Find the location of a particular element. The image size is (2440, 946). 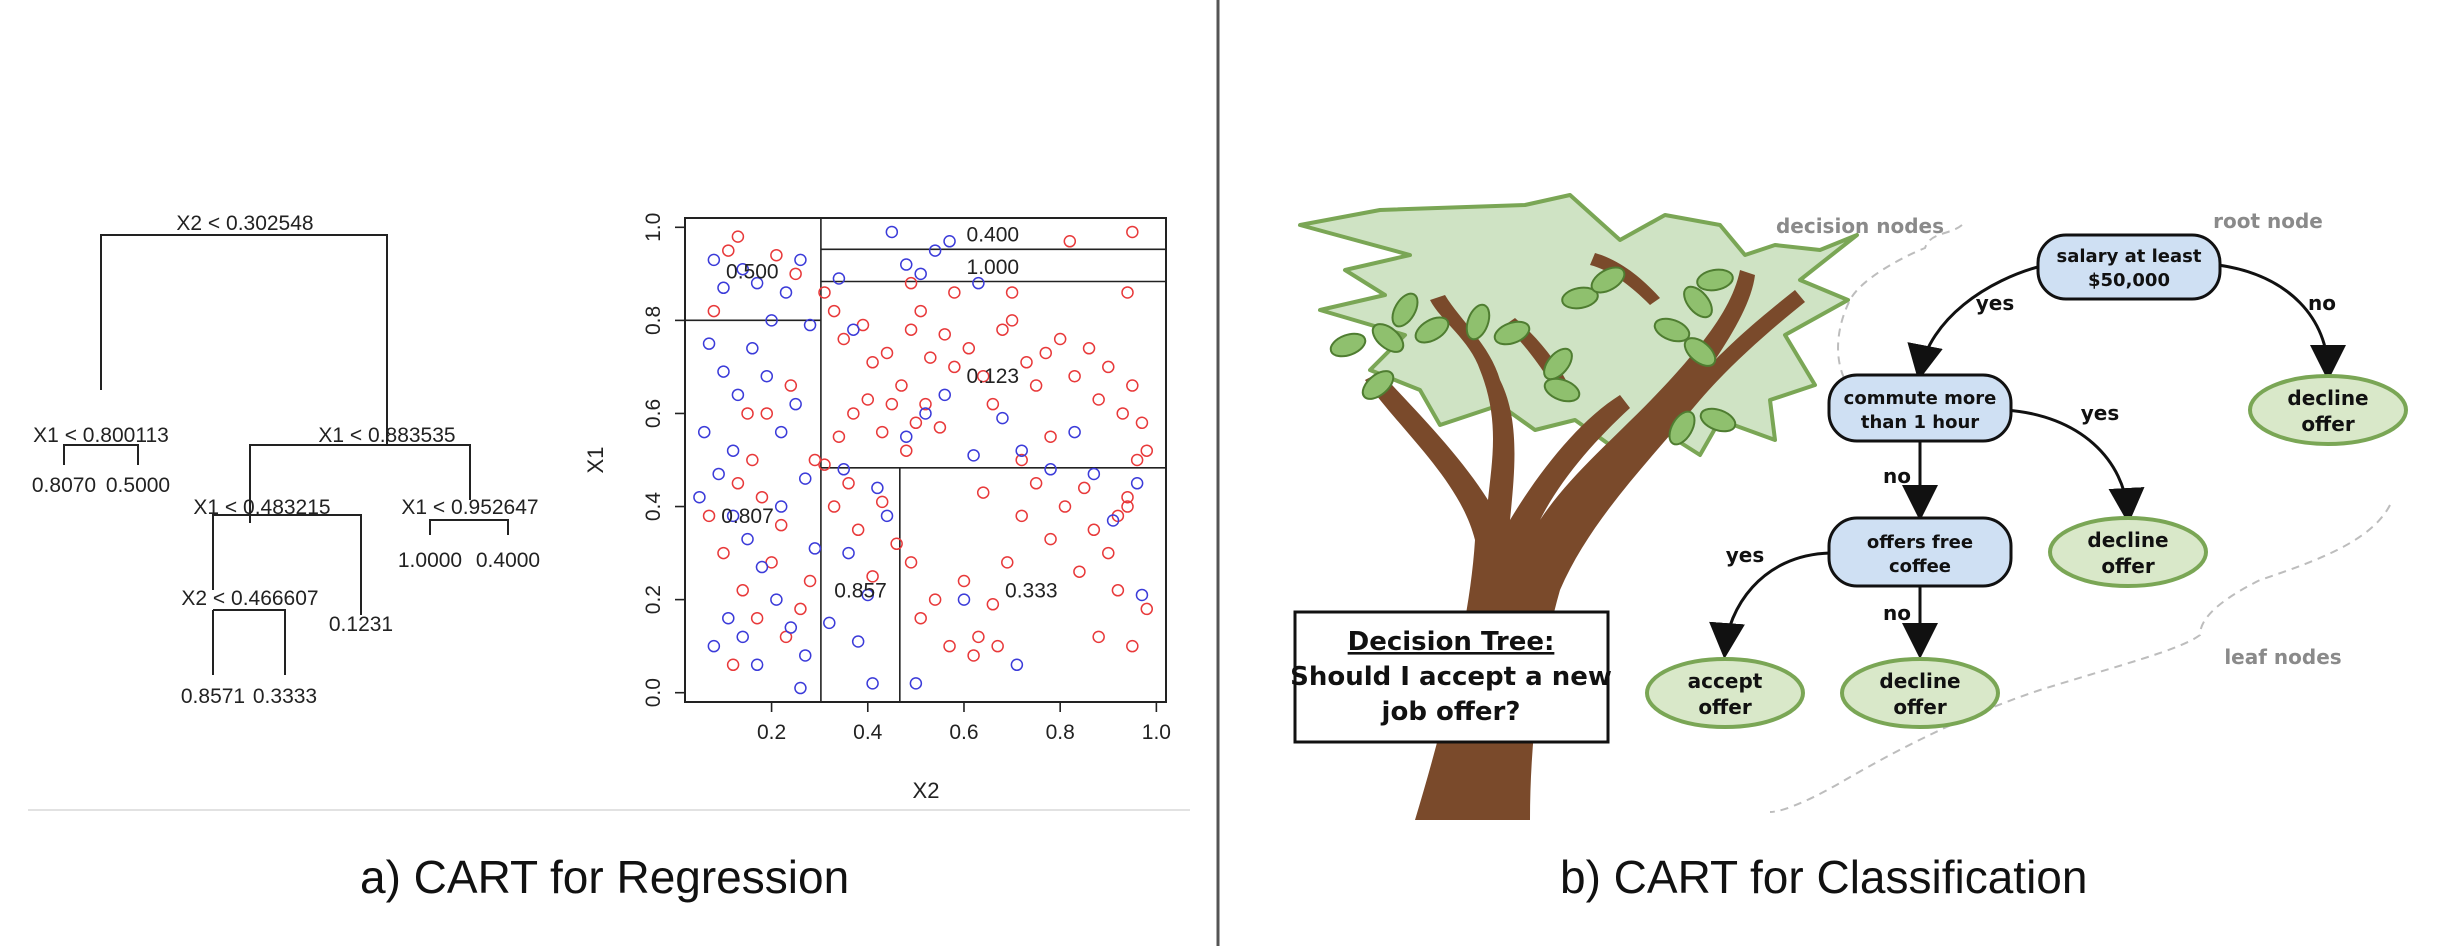

split-label: X2 < 0.302548 is located at coordinates (244, 223).